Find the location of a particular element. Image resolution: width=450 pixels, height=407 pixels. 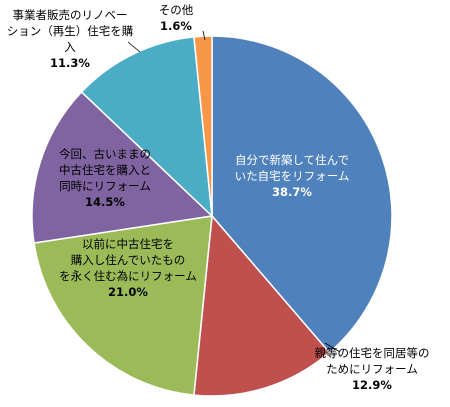

slice-label-2: 以前に中古住宅を購入し住んでいたものを永く住む為にリフォーム 21.0% is located at coordinates (128, 268).